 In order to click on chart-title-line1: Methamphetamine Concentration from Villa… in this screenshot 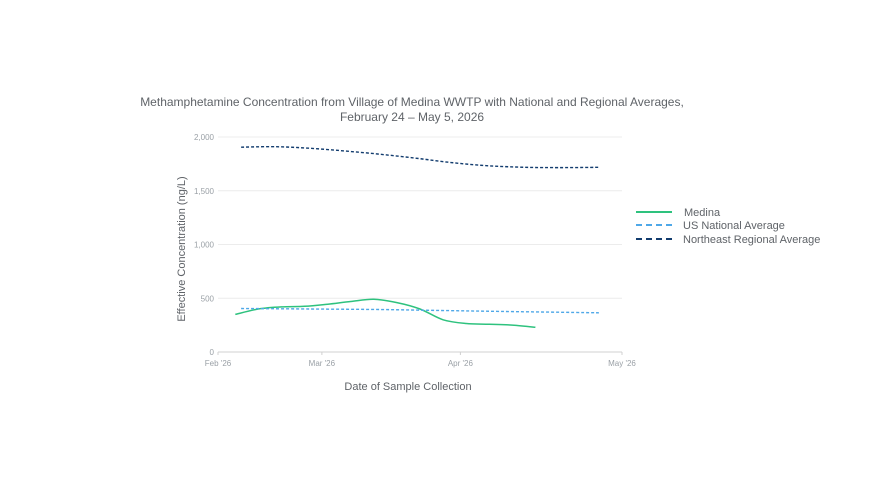, I will do `click(412, 102)`.